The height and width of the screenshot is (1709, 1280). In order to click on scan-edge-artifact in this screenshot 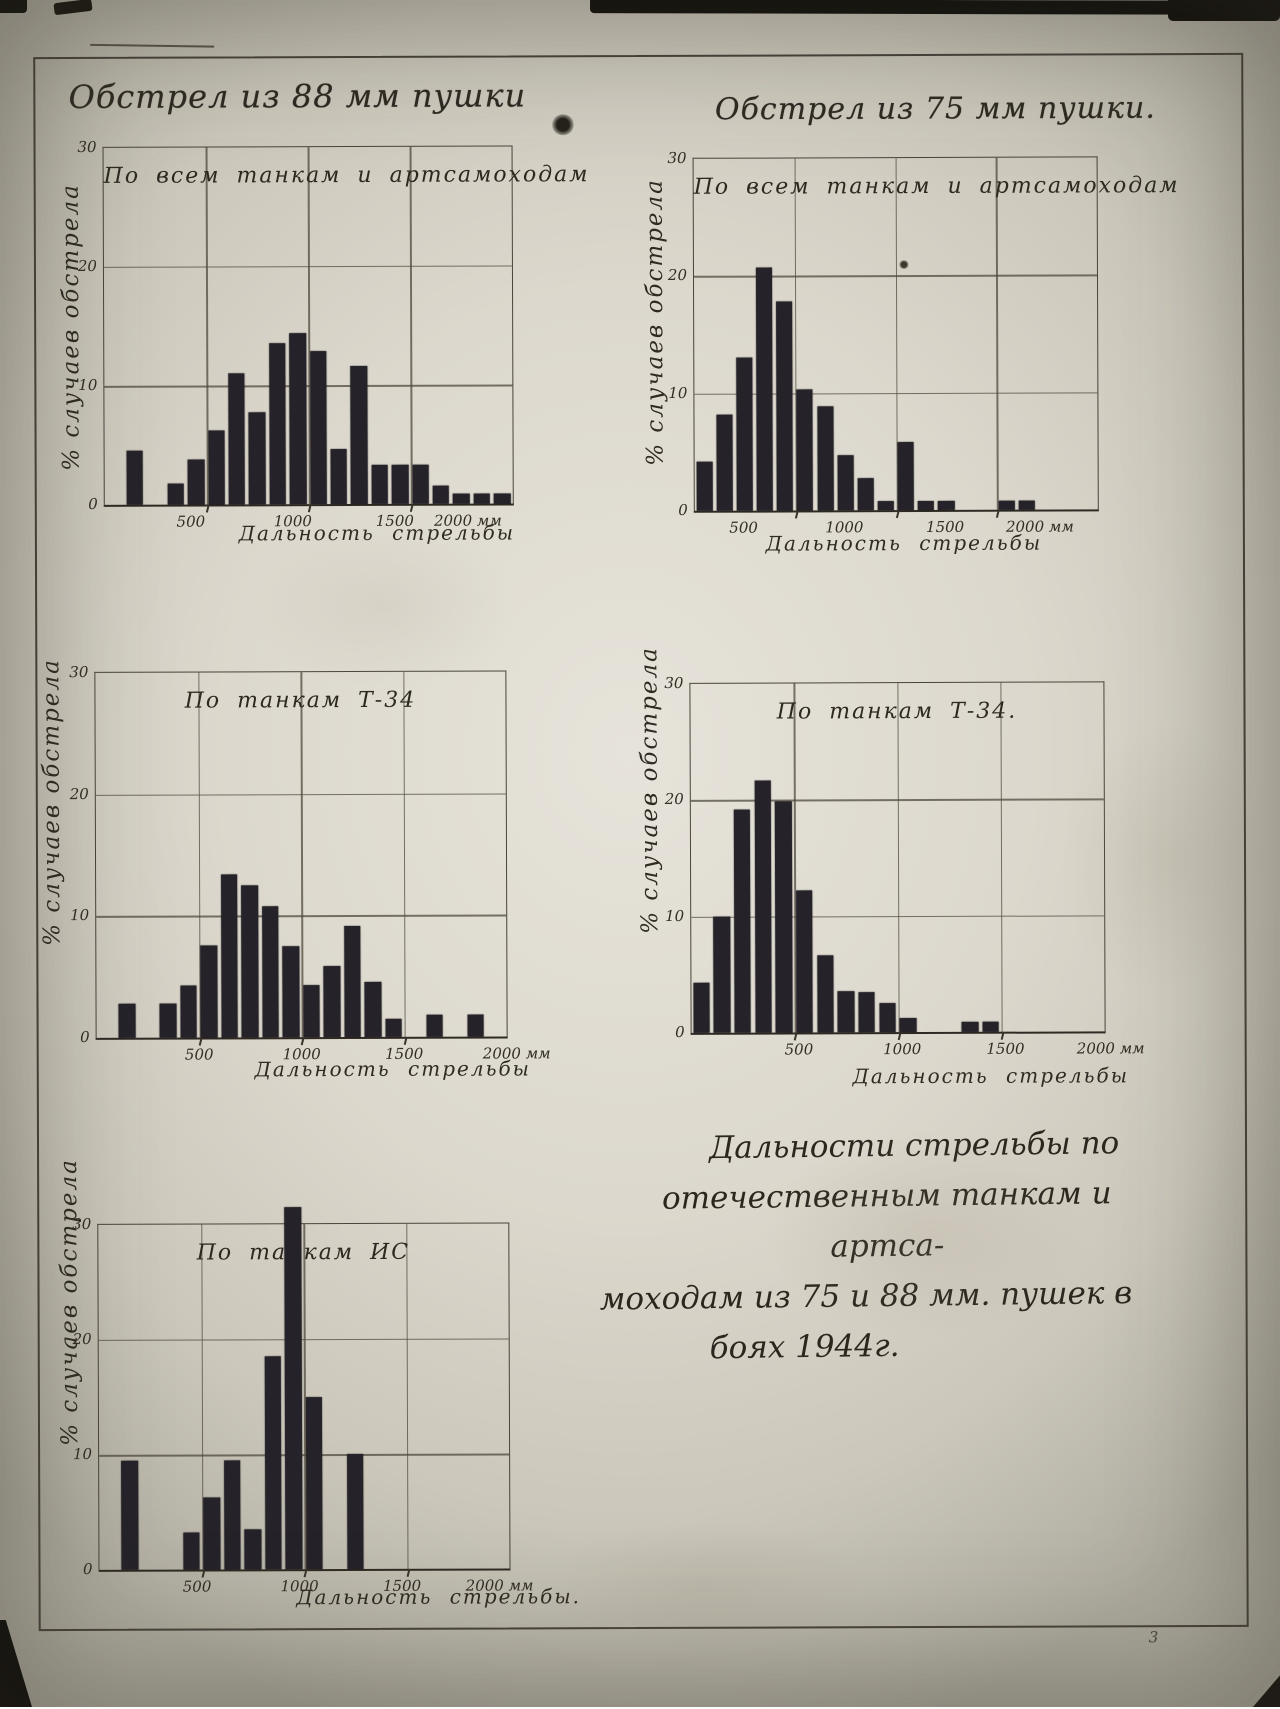, I will do `click(13, 6)`.